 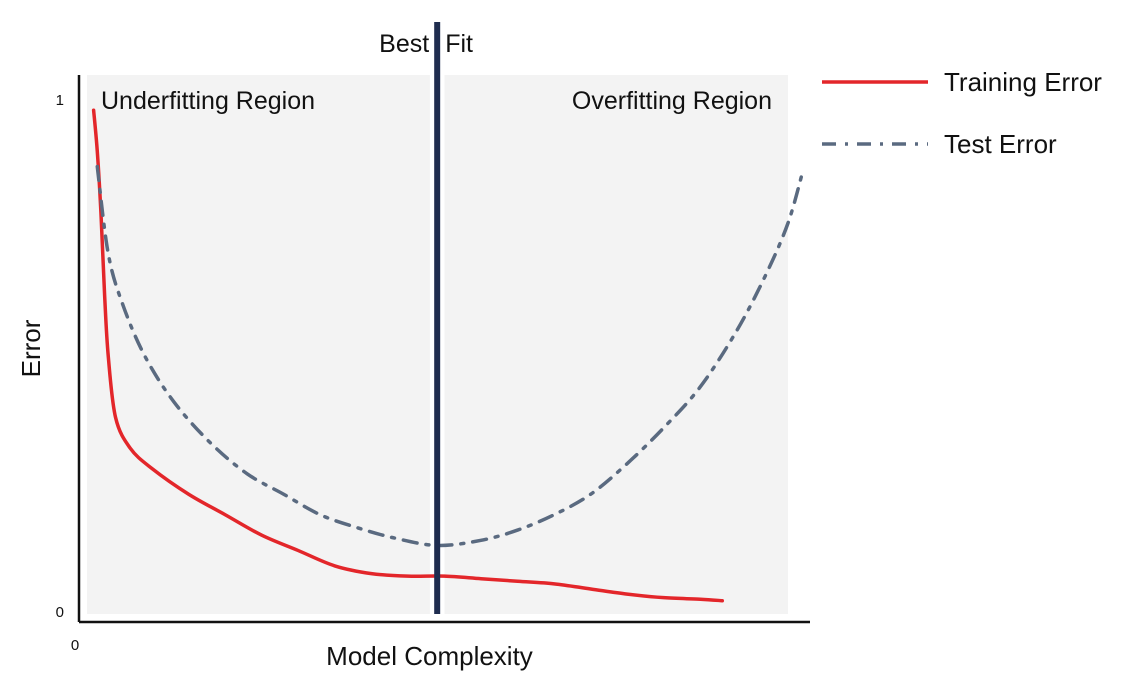 What do you see at coordinates (459, 44) in the screenshot?
I see `best-fit-label-right: Fit` at bounding box center [459, 44].